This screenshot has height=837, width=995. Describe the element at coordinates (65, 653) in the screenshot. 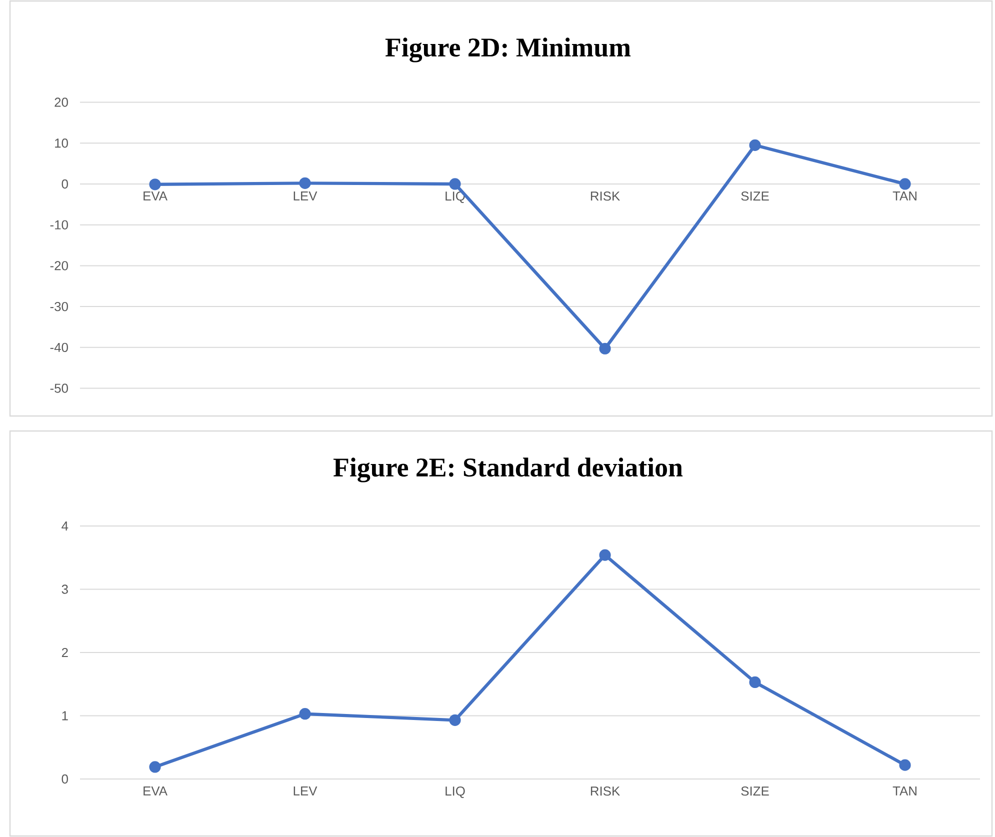

I see `y-tick-label: 2` at that location.